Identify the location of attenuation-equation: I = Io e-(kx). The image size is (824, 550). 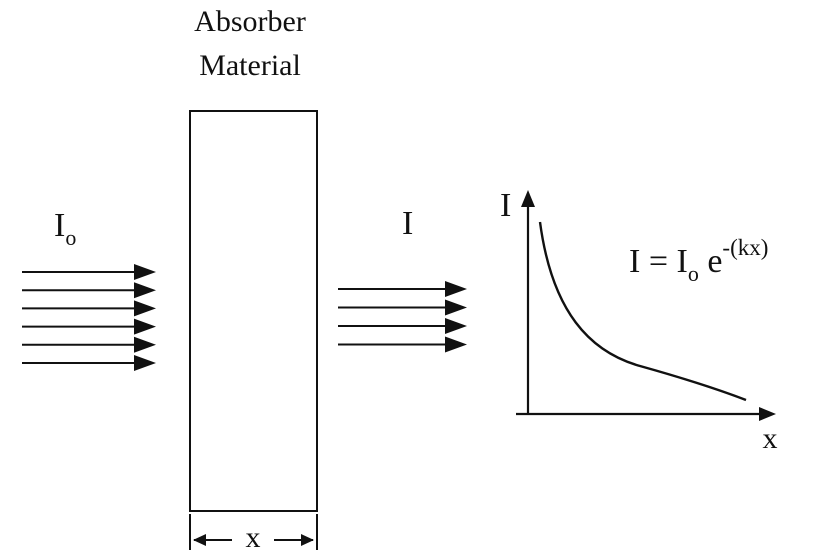
(698, 260).